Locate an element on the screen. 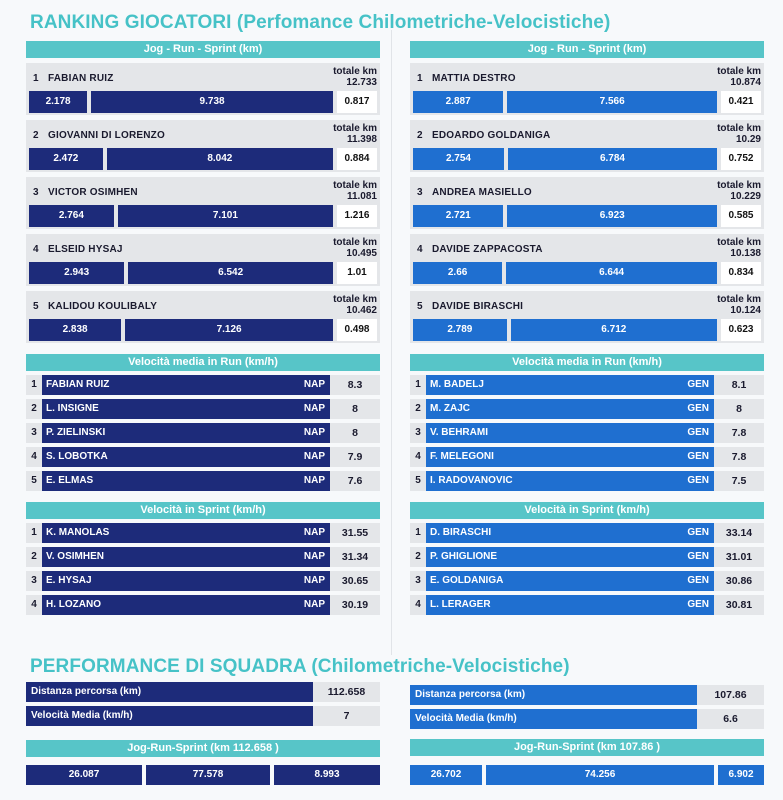  ranking-row: 2 M. ZAJC GEN 8 is located at coordinates (587, 409).